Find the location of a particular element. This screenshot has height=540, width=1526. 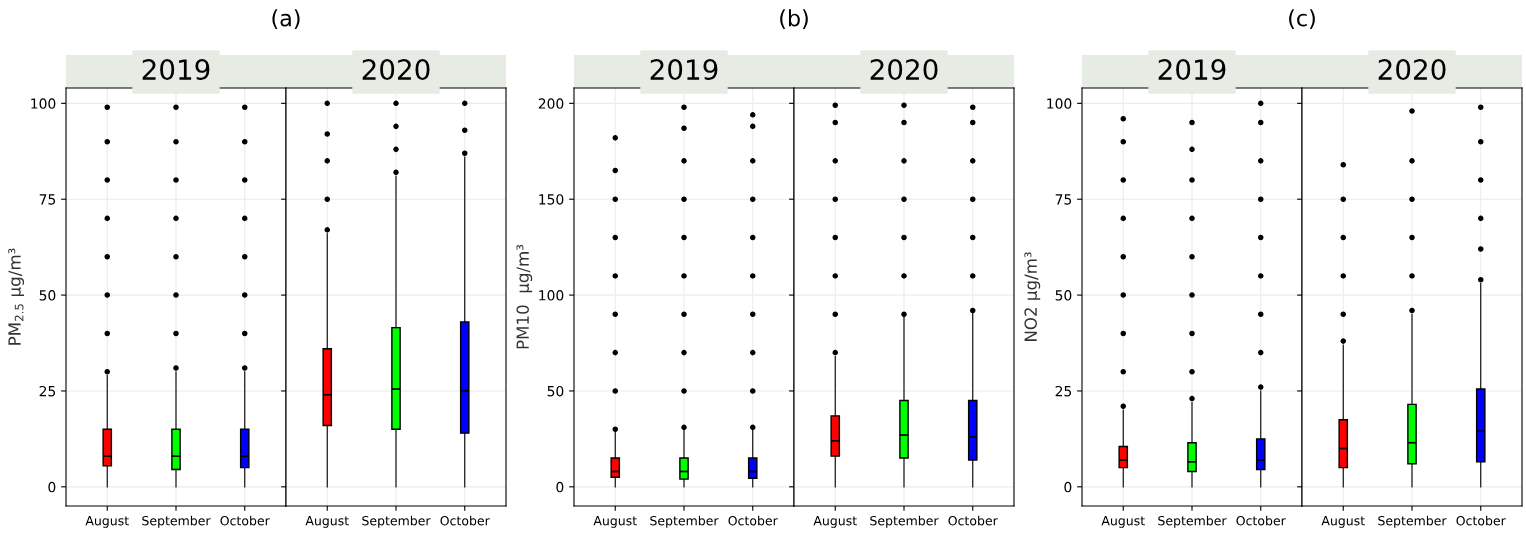

y-axis-title: NO2 μg/m³ is located at coordinates (1032, 296).